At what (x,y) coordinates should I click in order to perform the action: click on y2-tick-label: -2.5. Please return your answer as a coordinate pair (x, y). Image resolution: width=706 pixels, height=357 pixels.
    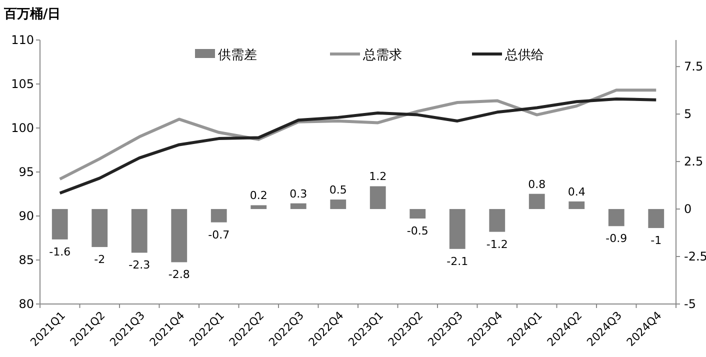
    Looking at the image, I should click on (695, 257).